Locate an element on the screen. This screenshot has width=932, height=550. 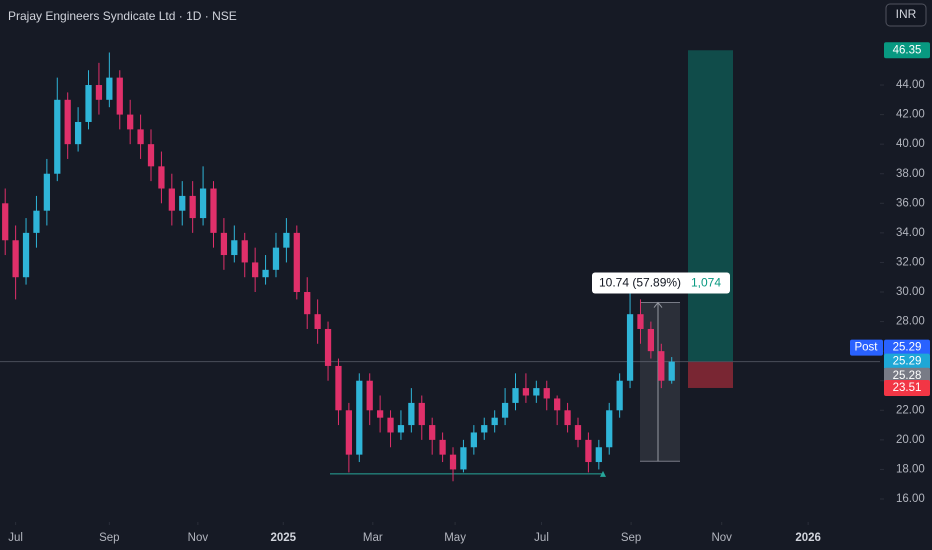
target-zone is located at coordinates (710, 206).